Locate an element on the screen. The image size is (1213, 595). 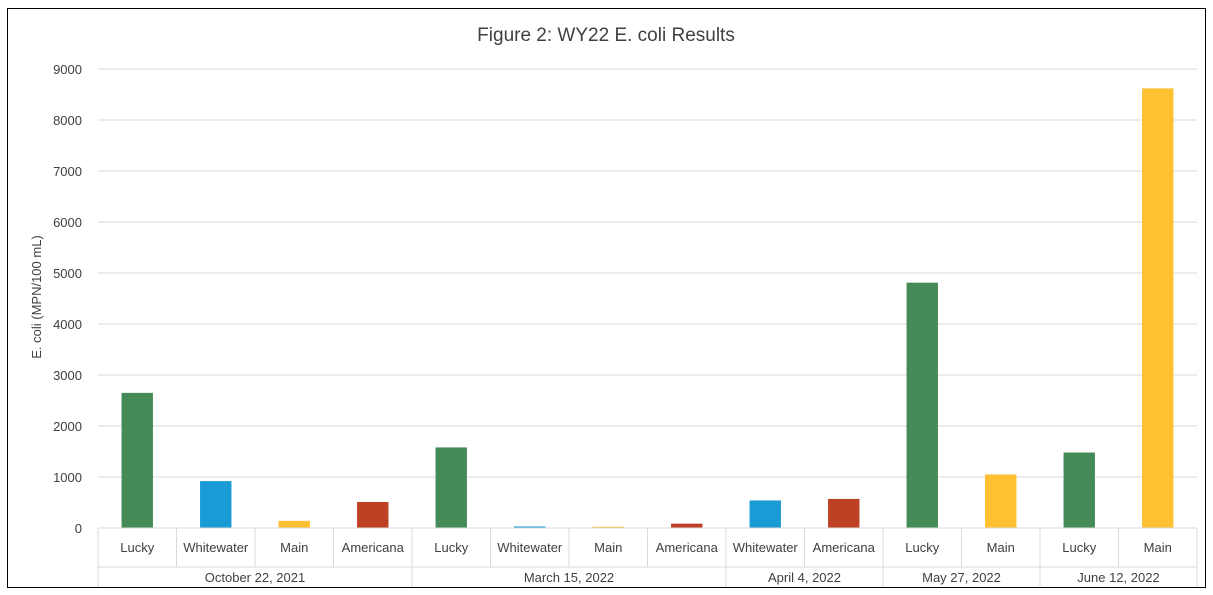
y-axis-label: E. coli (MPN/100 mL) is located at coordinates (36, 297).